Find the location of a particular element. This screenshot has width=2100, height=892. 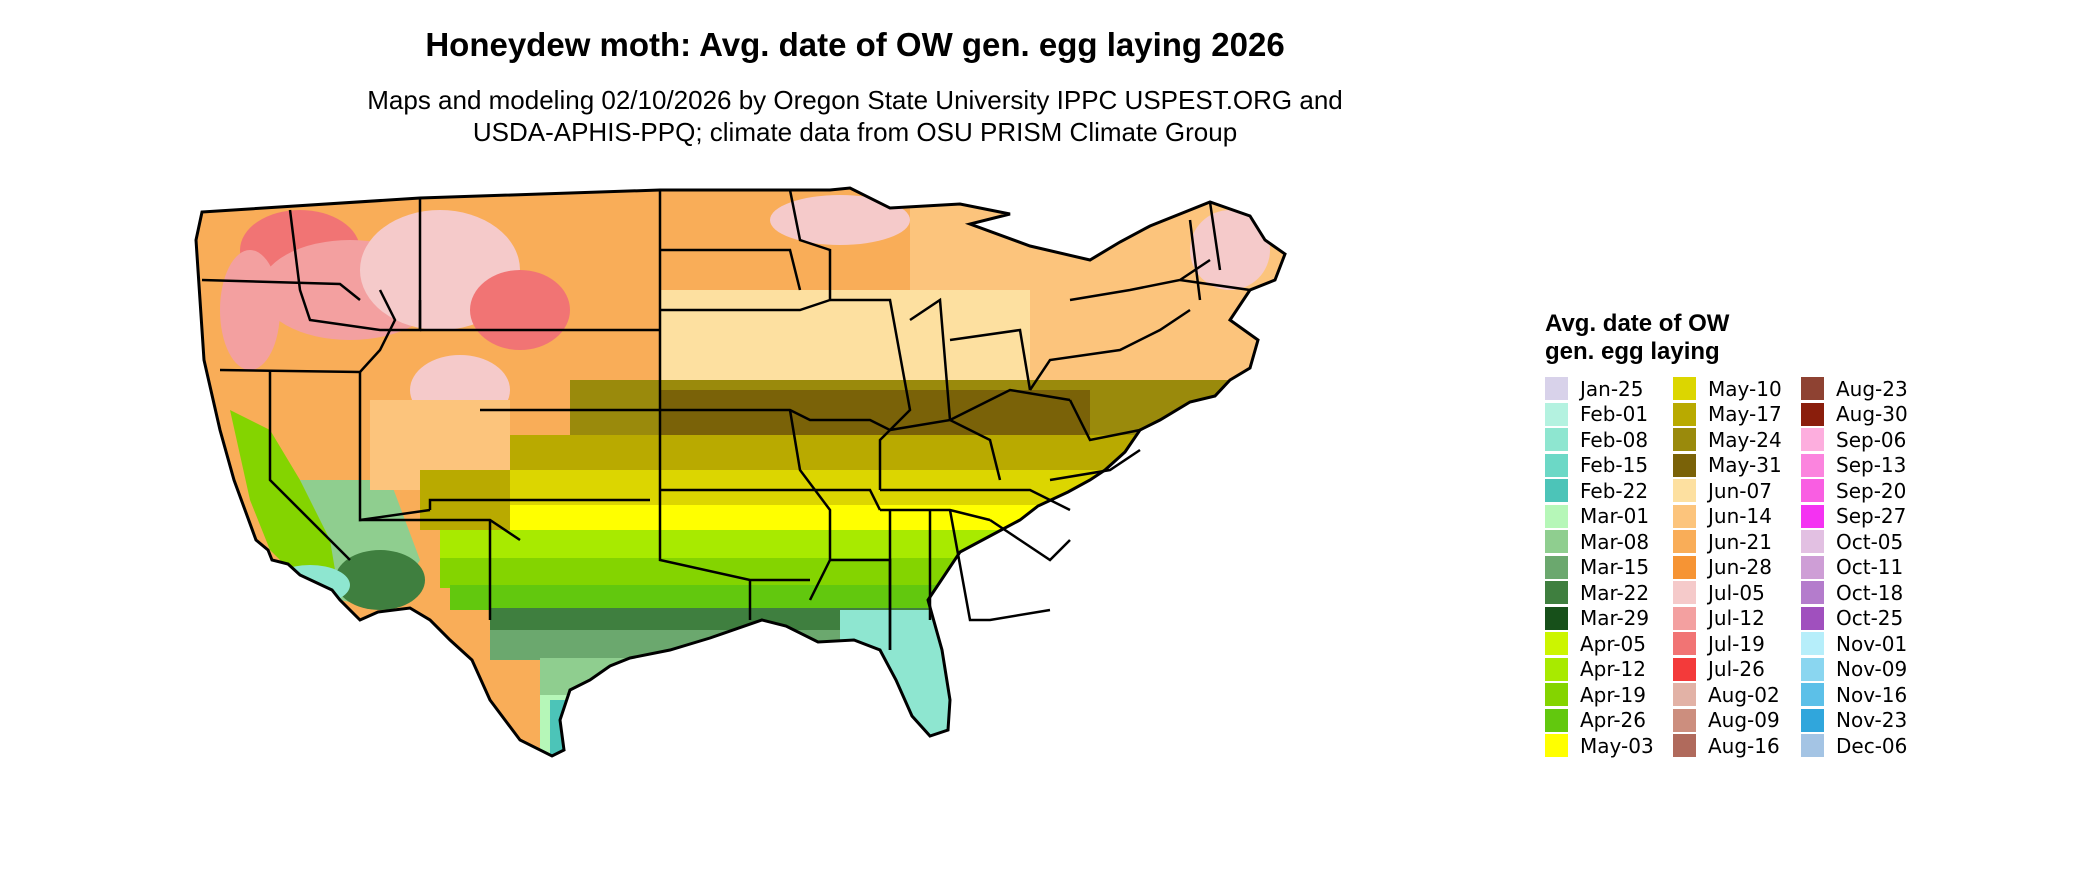

legend-title-line-1: Avg. date of OW is located at coordinates (1637, 323).